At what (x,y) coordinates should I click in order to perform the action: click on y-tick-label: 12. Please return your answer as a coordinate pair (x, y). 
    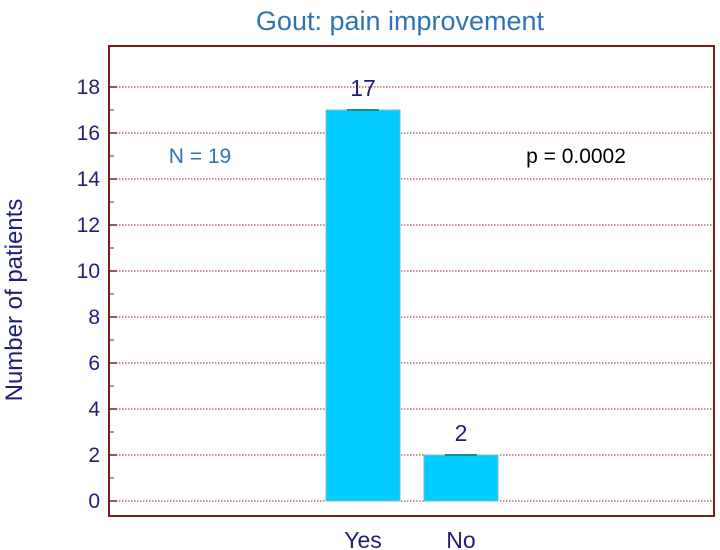
    Looking at the image, I should click on (88, 225).